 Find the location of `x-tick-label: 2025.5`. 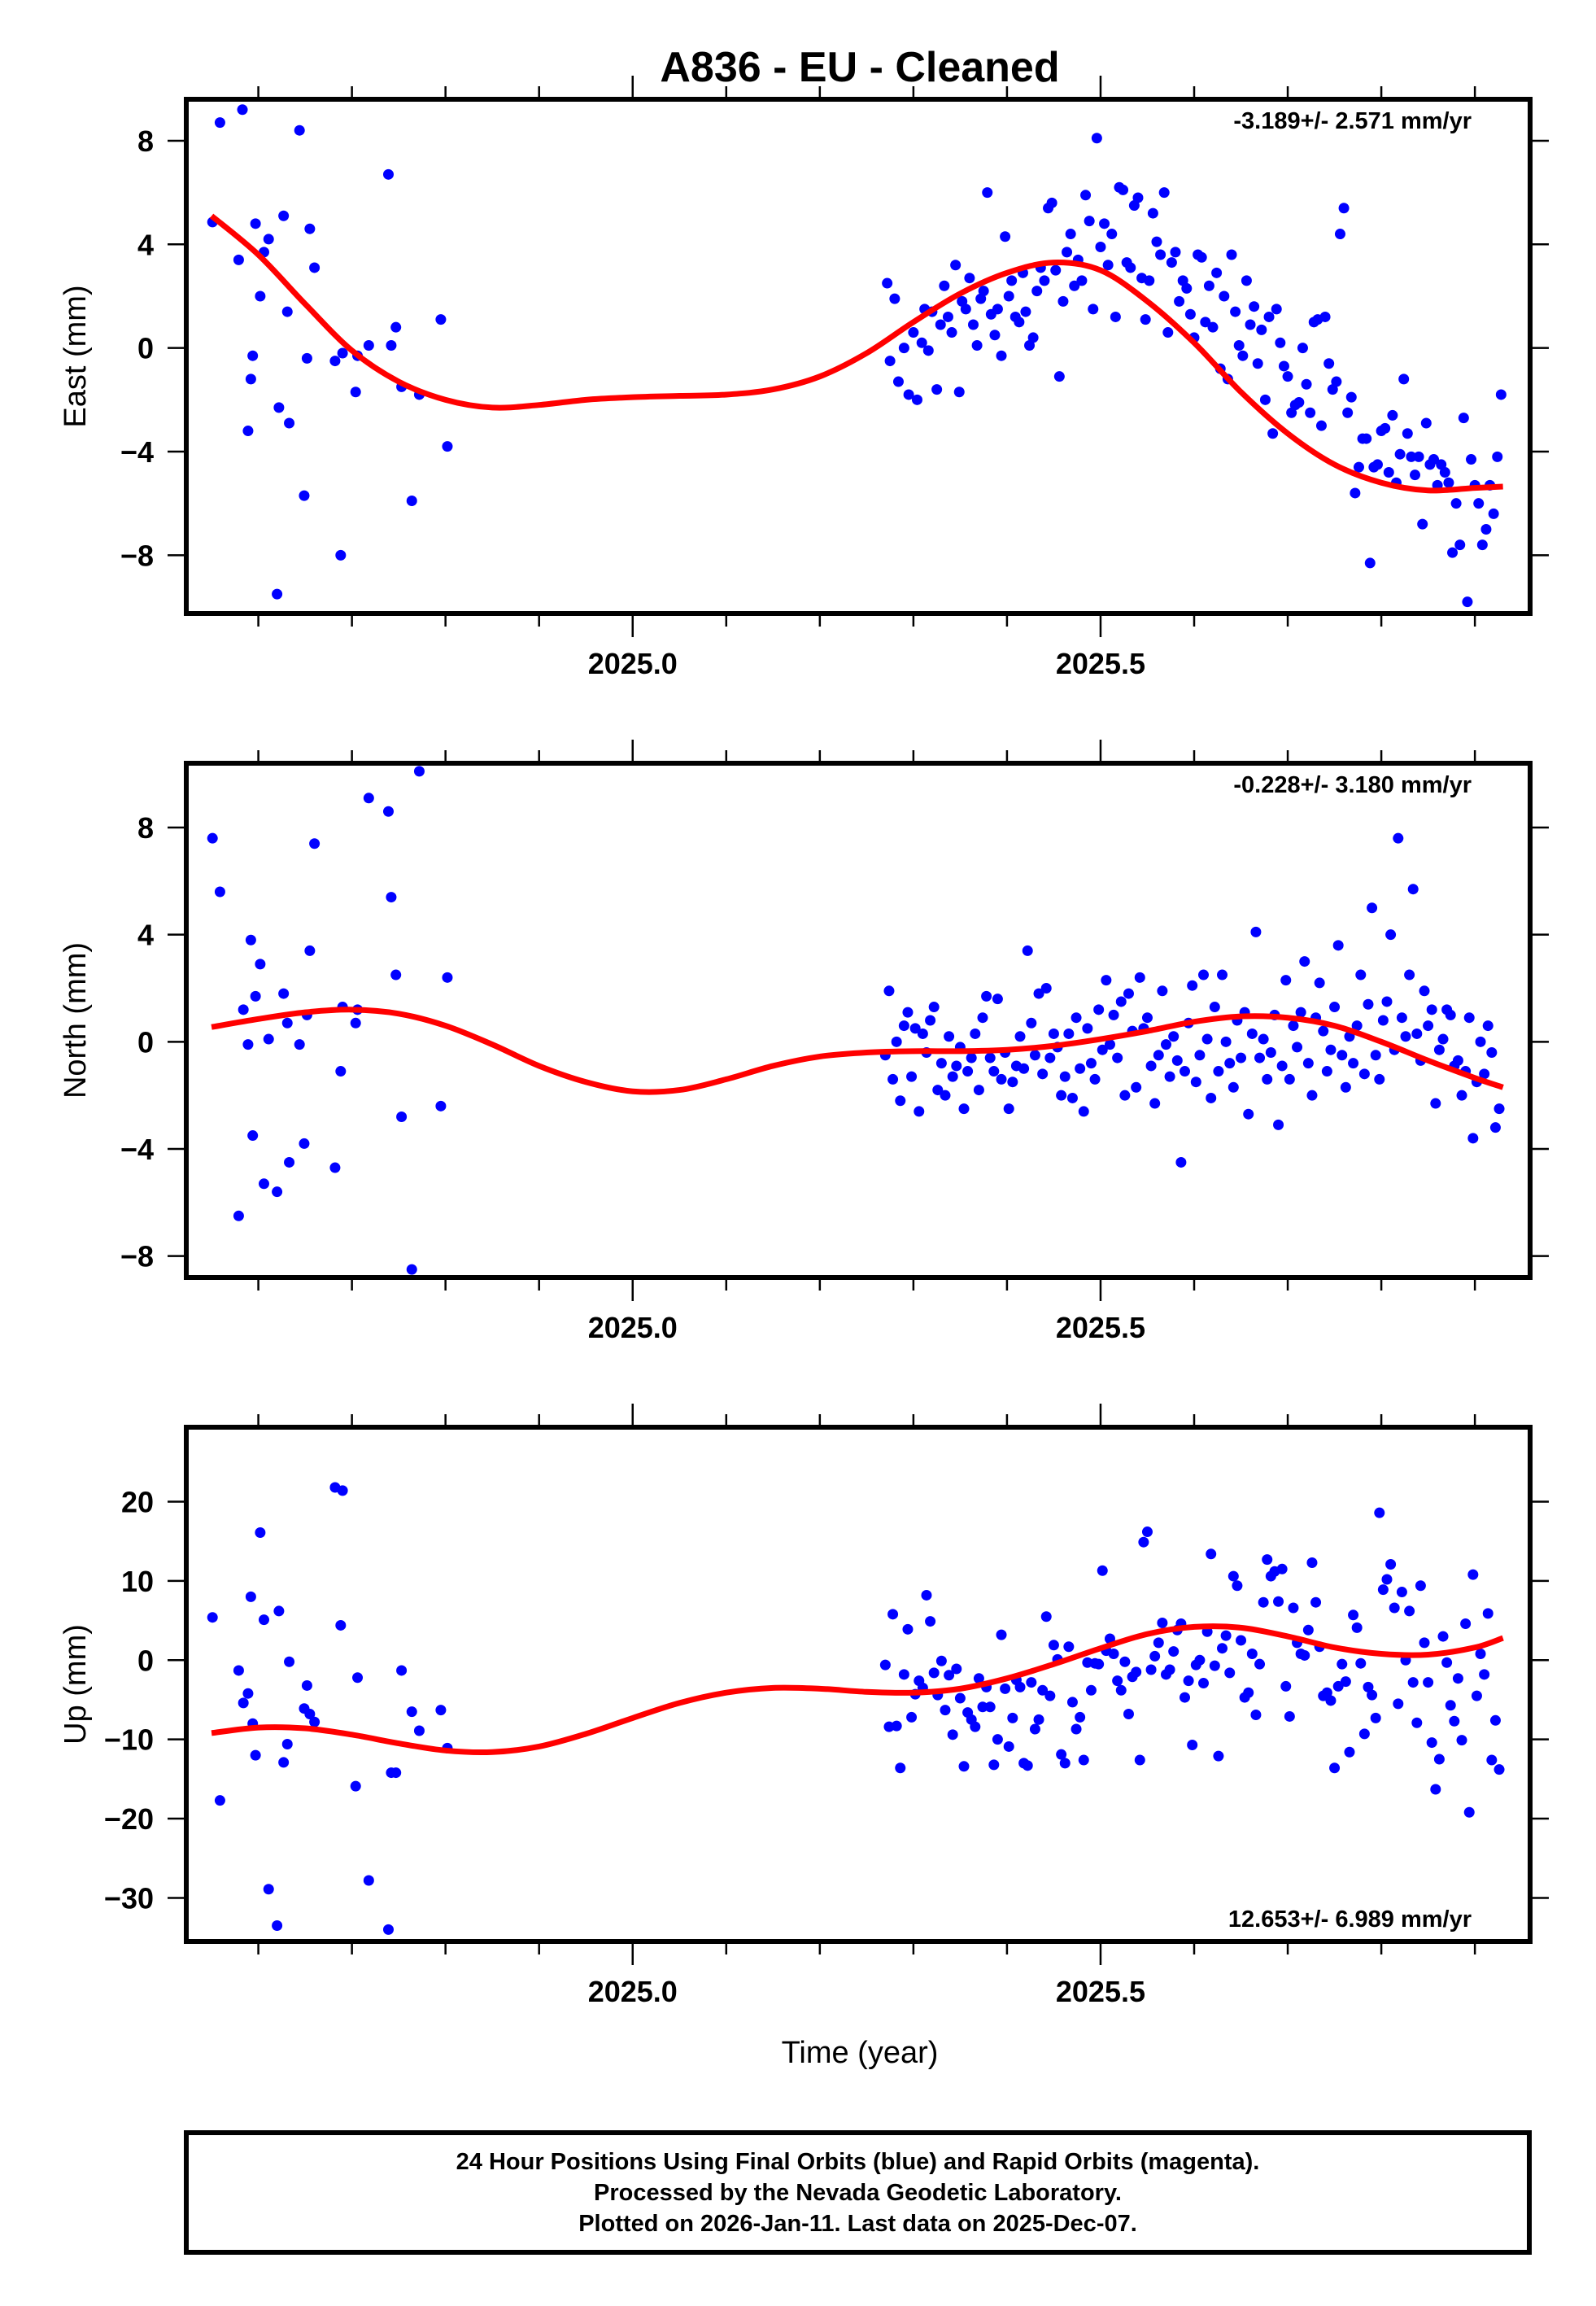

x-tick-label: 2025.5 is located at coordinates (1100, 1991).